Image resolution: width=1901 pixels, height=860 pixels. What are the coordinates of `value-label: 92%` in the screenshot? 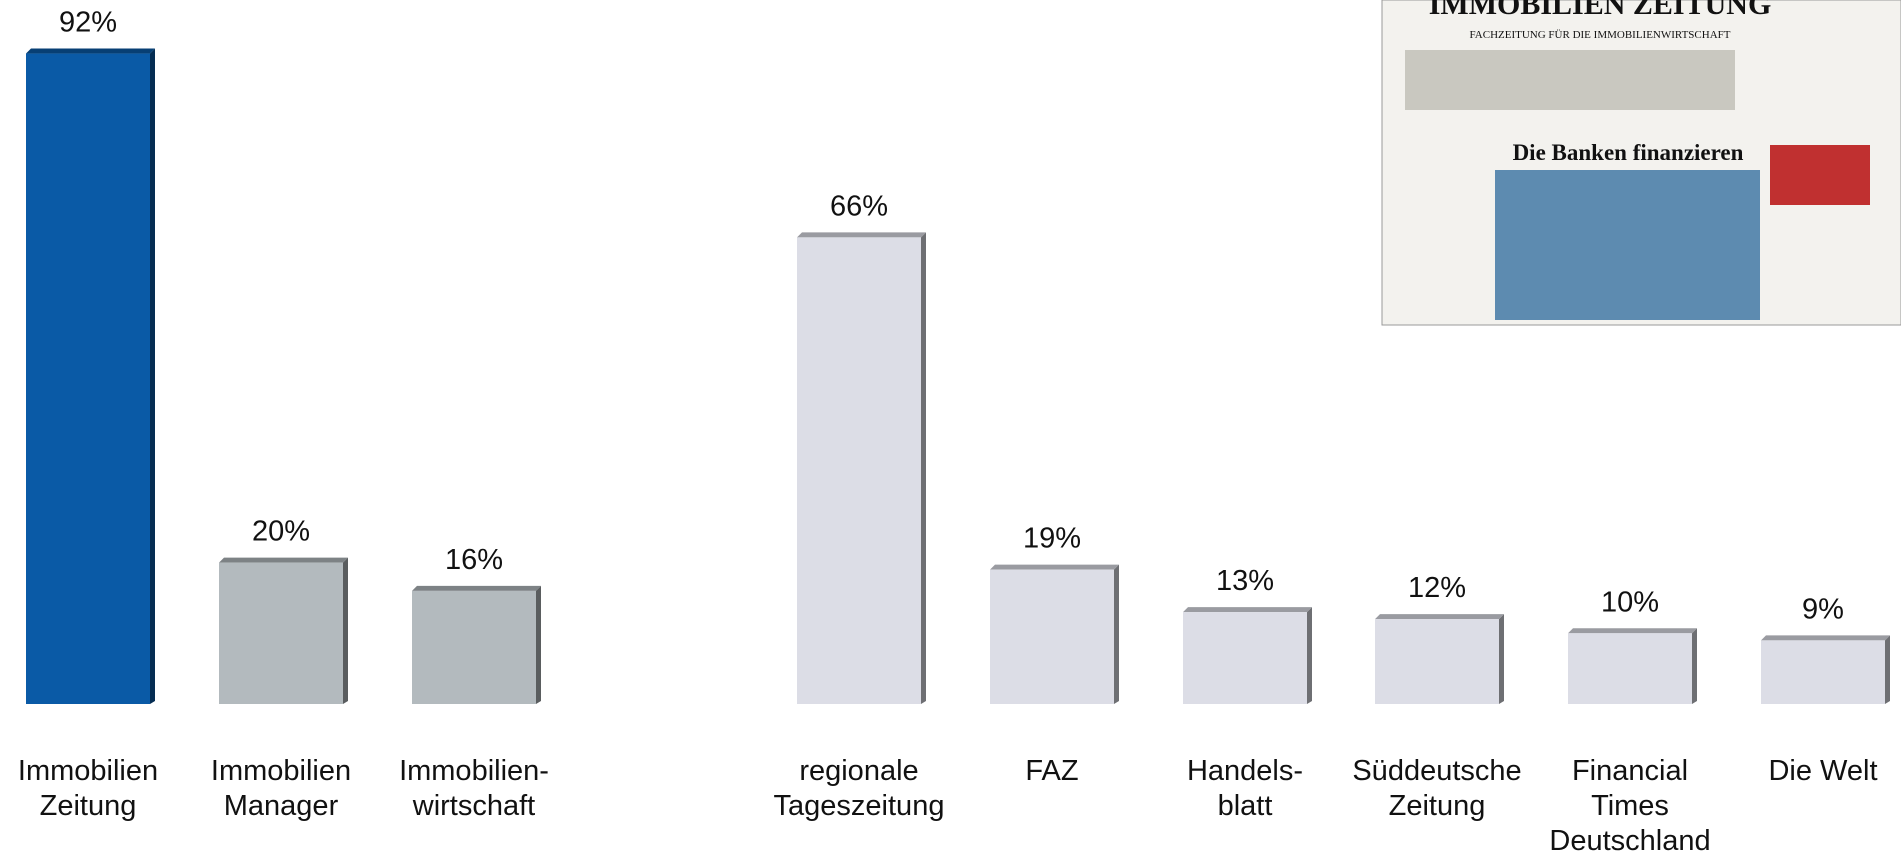 It's located at (88, 23).